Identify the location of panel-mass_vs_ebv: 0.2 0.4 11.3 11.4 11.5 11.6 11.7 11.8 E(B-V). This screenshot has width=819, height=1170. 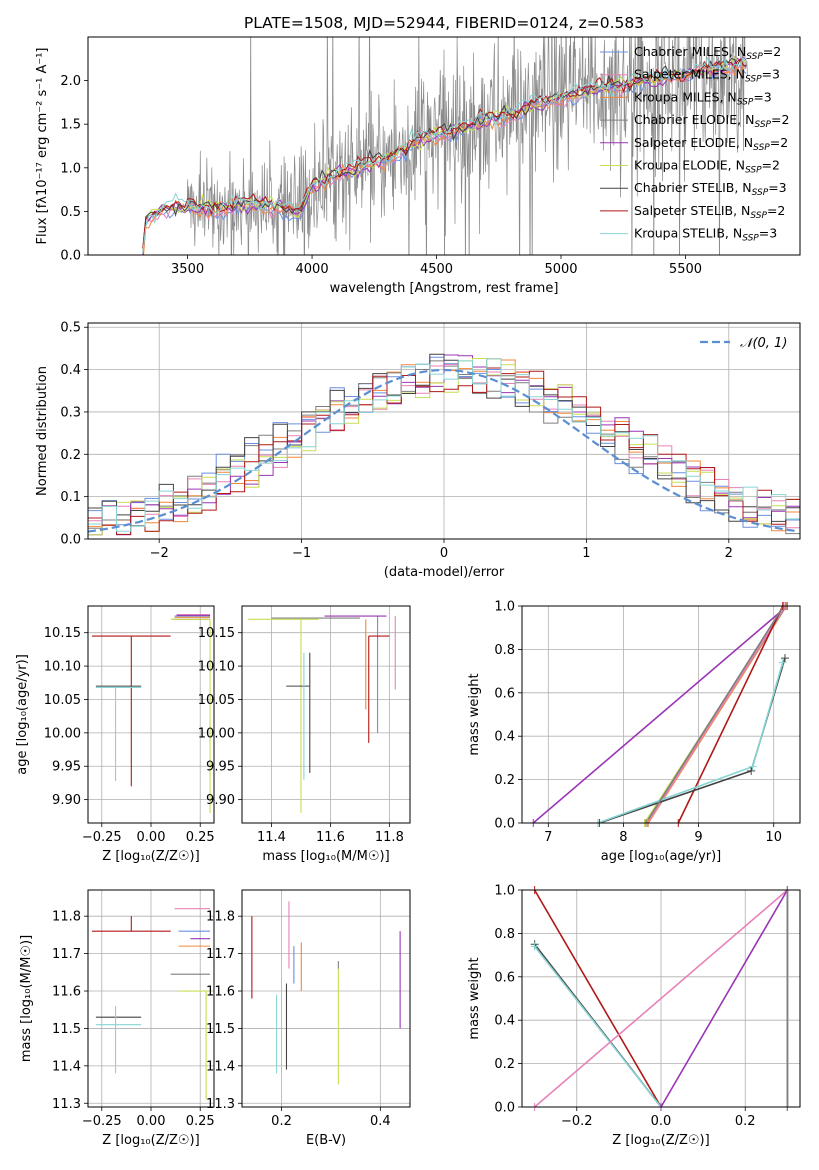
(308, 1018).